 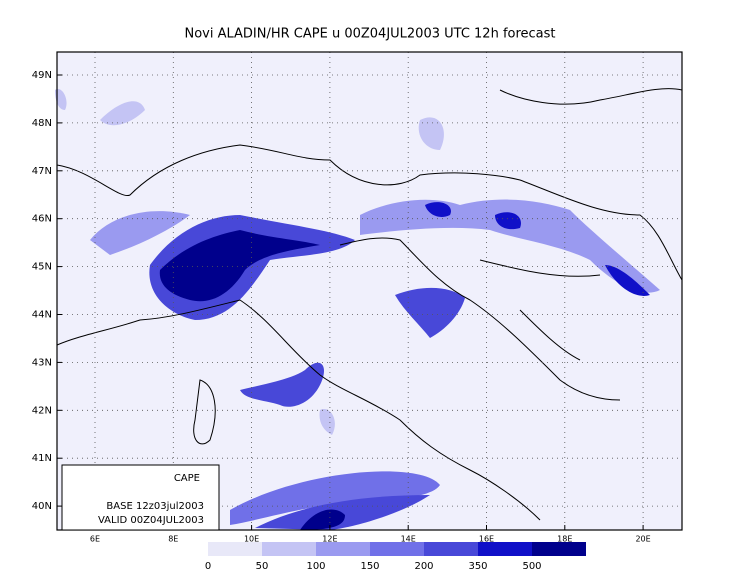 I want to click on lat-label: 44N, so click(x=42, y=315).